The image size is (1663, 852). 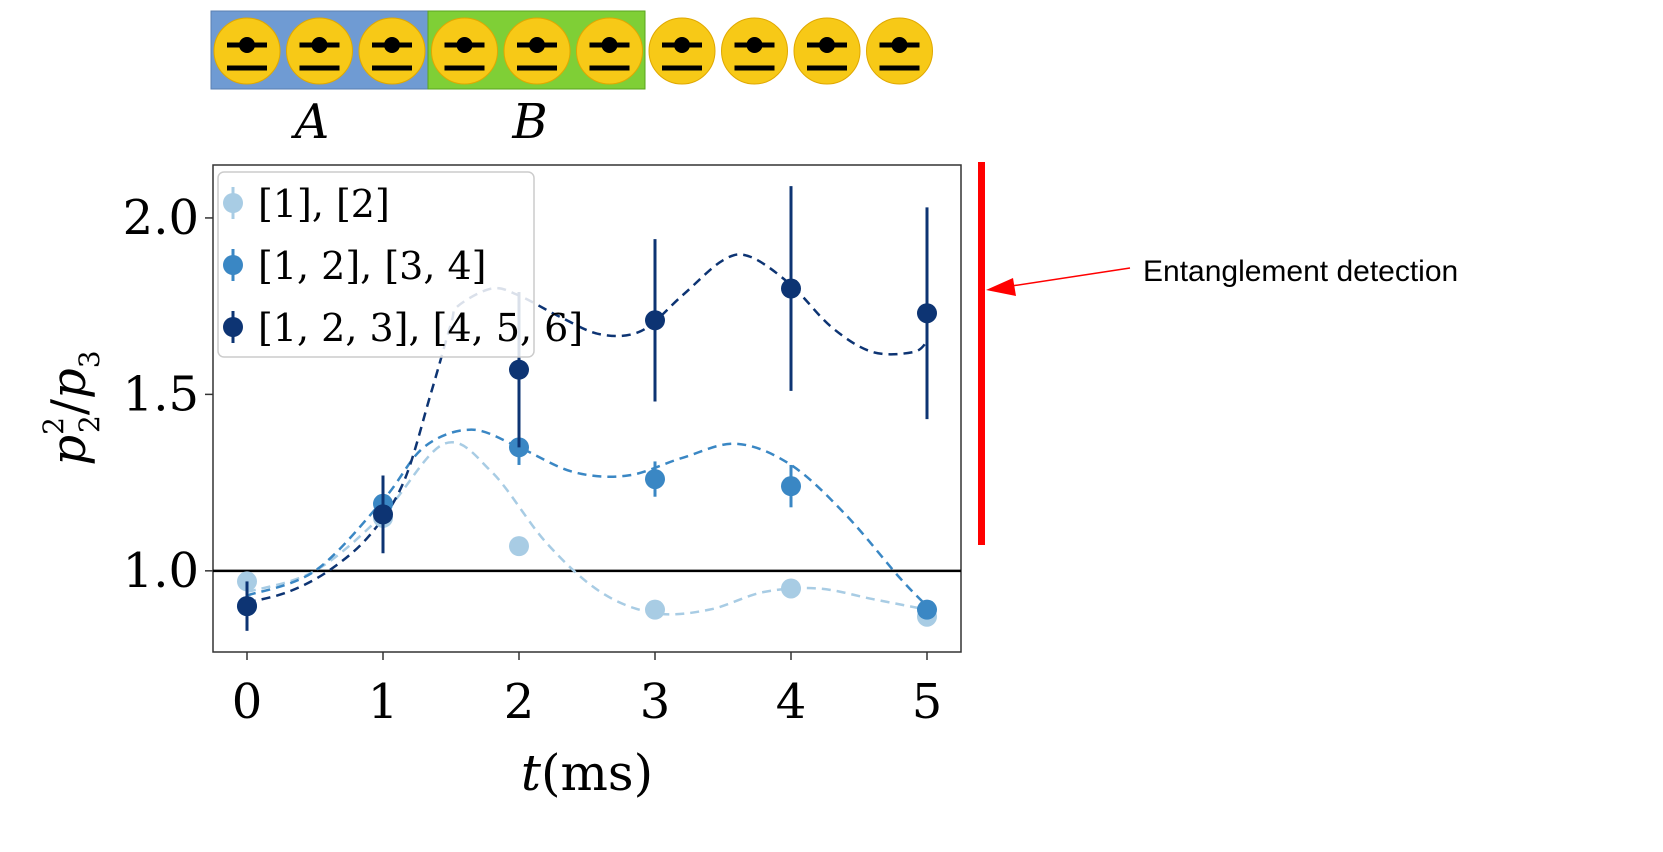 What do you see at coordinates (1300, 271) in the screenshot?
I see `annotation-text: Entanglement detection` at bounding box center [1300, 271].